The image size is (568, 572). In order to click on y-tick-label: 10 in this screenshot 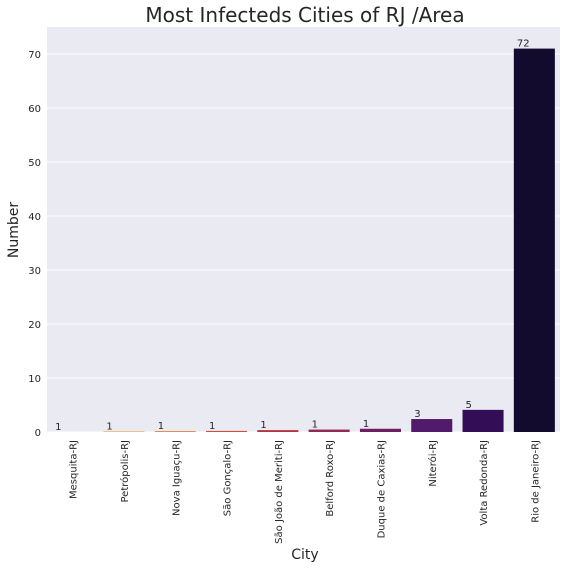, I will do `click(34, 379)`.